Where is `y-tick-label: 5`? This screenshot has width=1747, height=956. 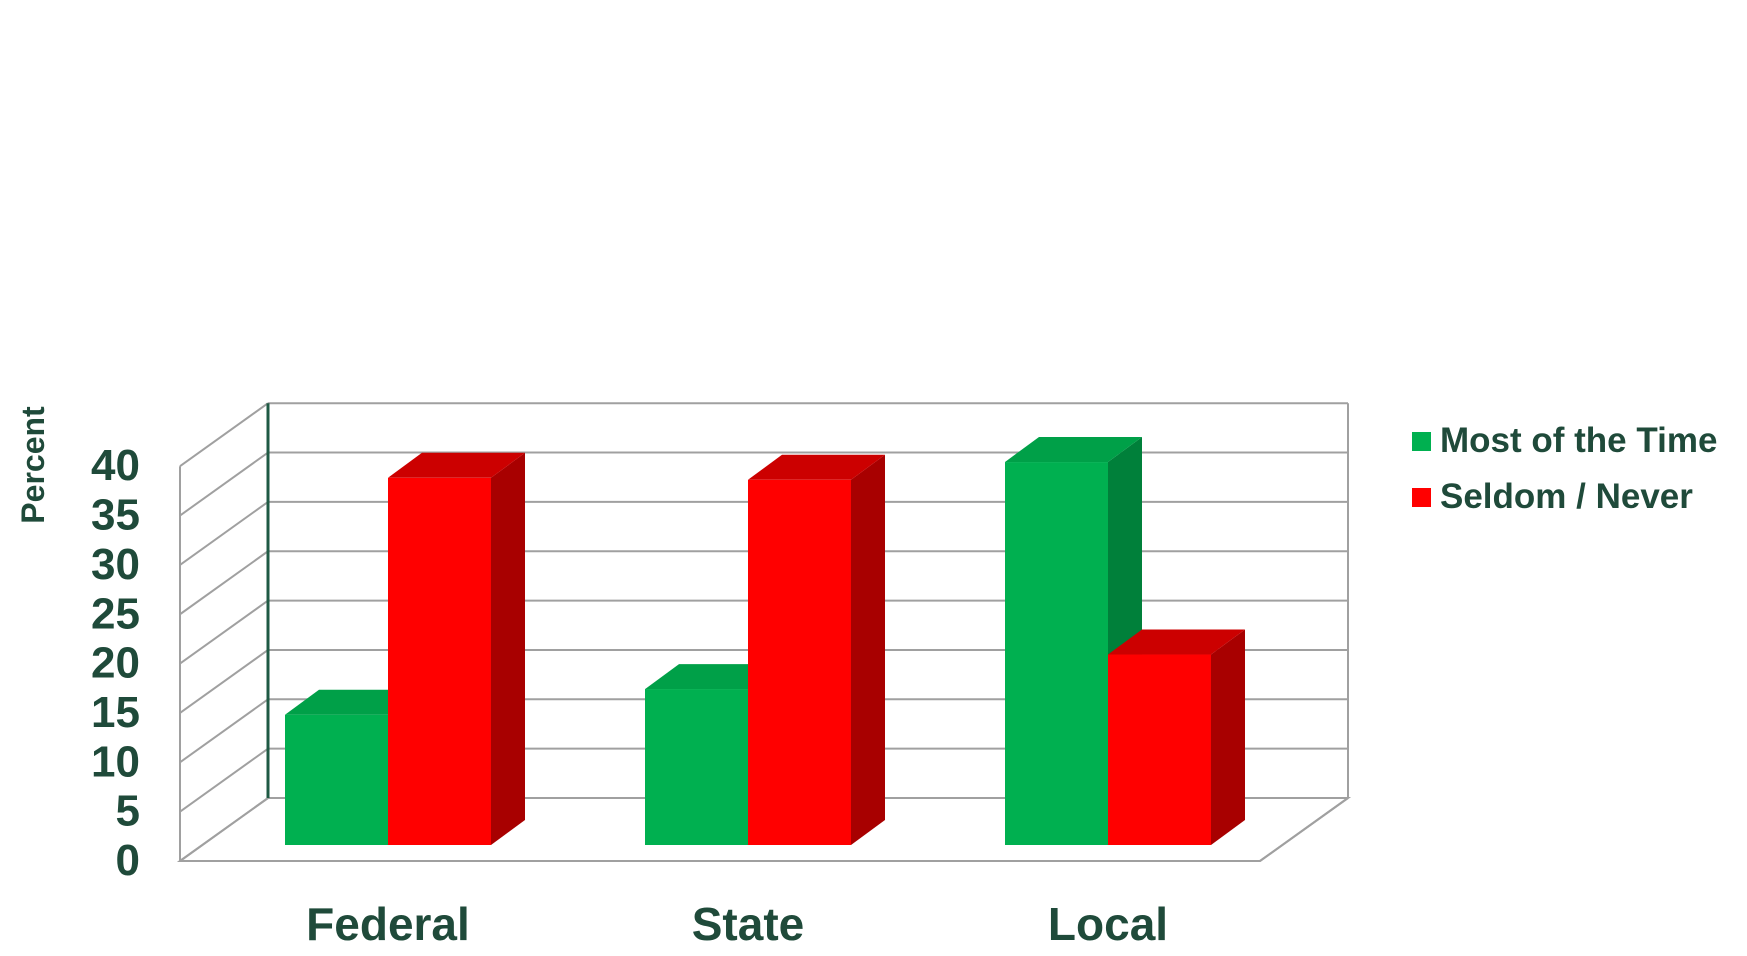 y-tick-label: 5 is located at coordinates (128, 811).